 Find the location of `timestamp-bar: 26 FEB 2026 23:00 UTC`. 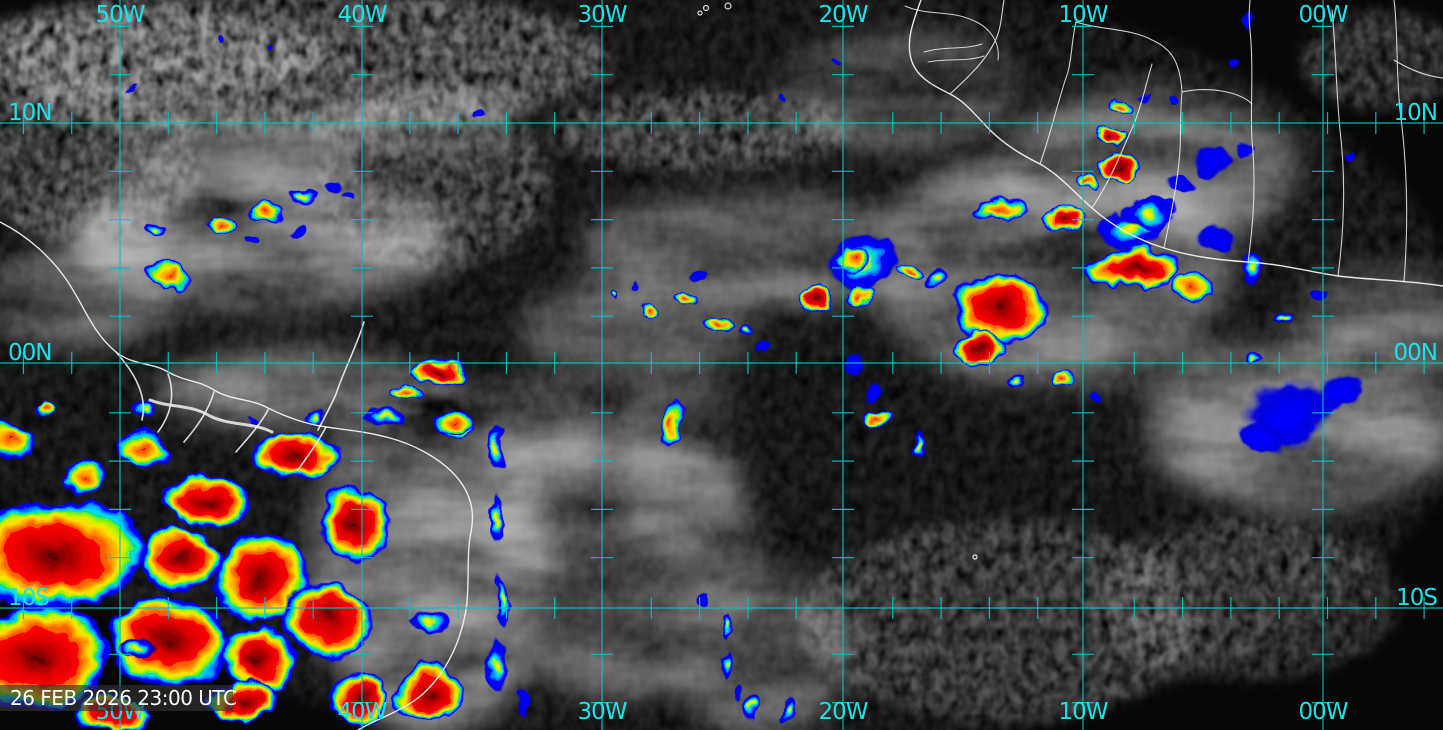

timestamp-bar: 26 FEB 2026 23:00 UTC is located at coordinates (118, 698).